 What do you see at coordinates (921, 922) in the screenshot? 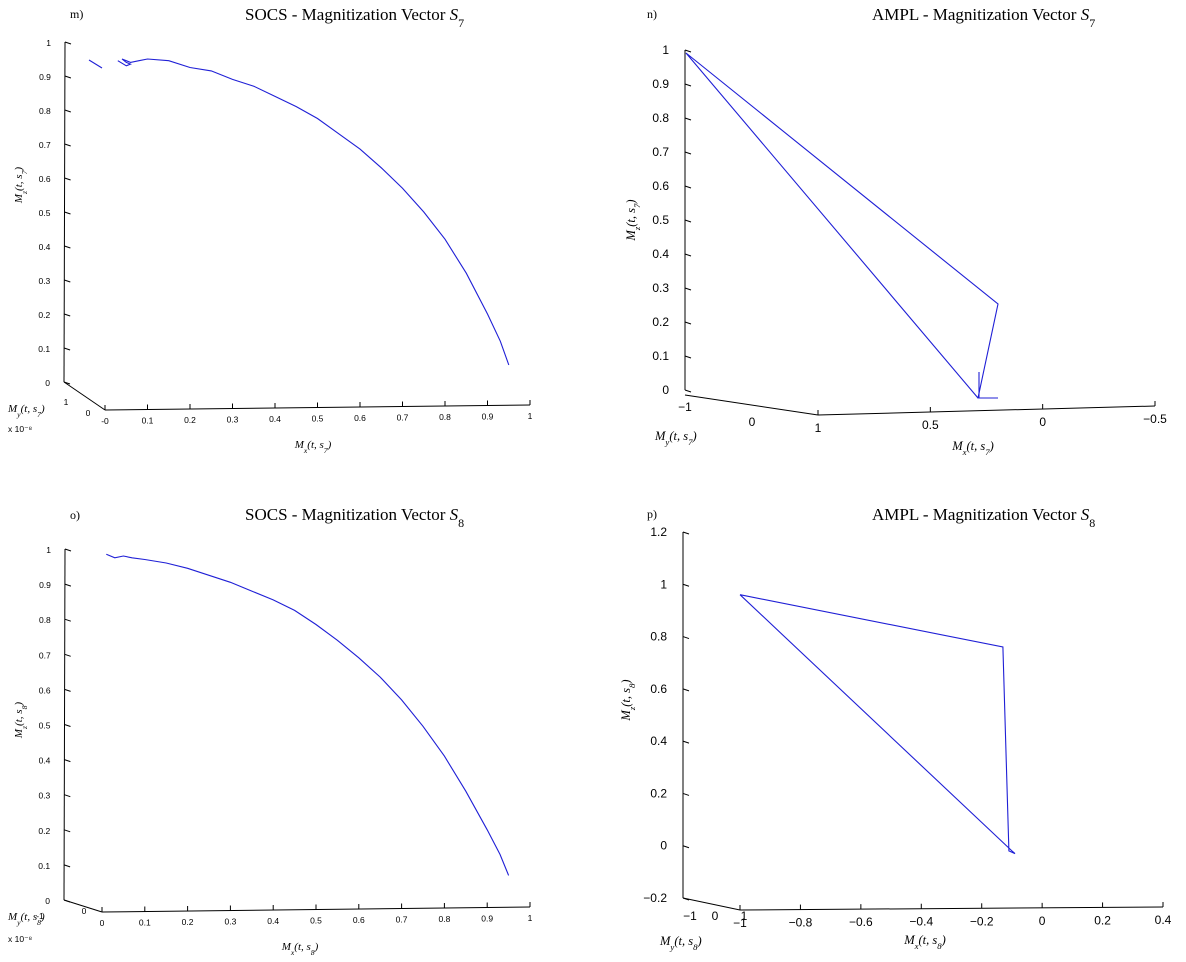
I see `x-tick-label: −0.4` at bounding box center [921, 922].